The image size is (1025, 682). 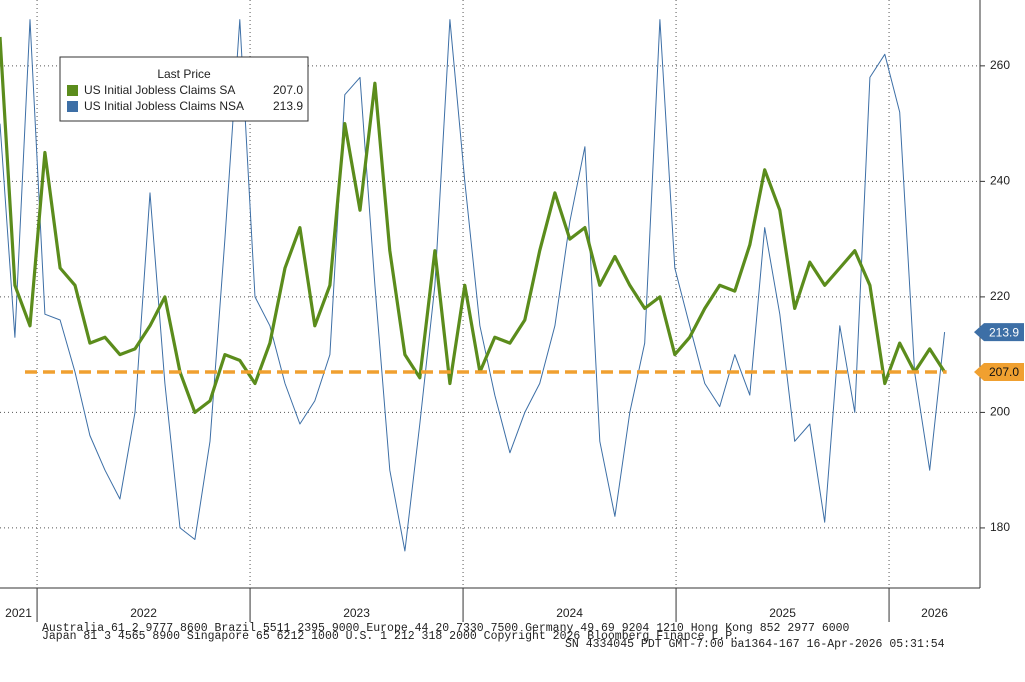 I want to click on year-label: 2023, so click(x=356, y=613).